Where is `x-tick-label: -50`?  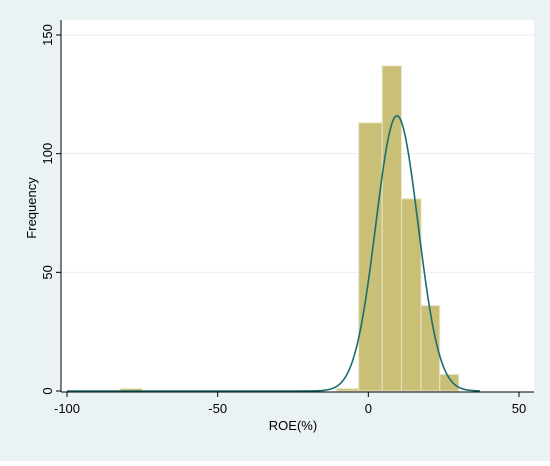
x-tick-label: -50 is located at coordinates (217, 408).